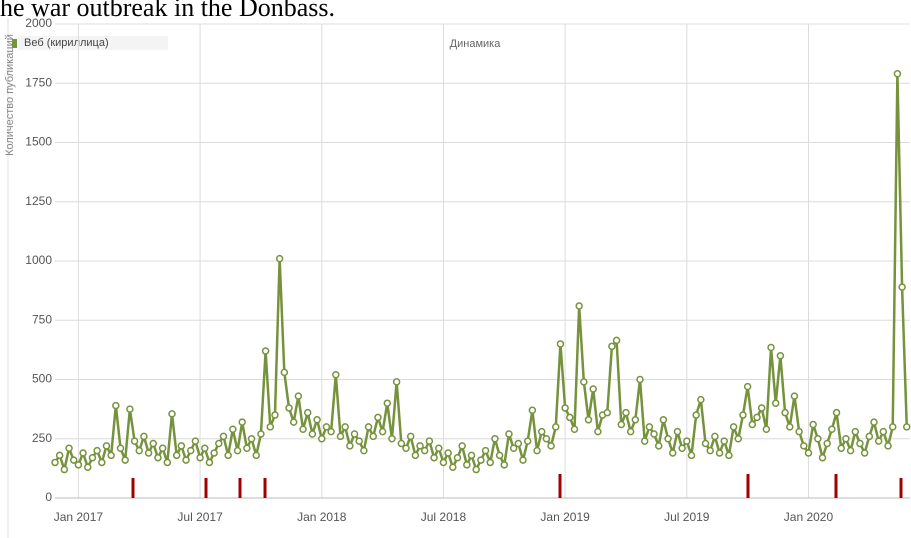  Describe the element at coordinates (66, 43) in the screenshot. I see `legend-label: Веб (кириллица)` at that location.